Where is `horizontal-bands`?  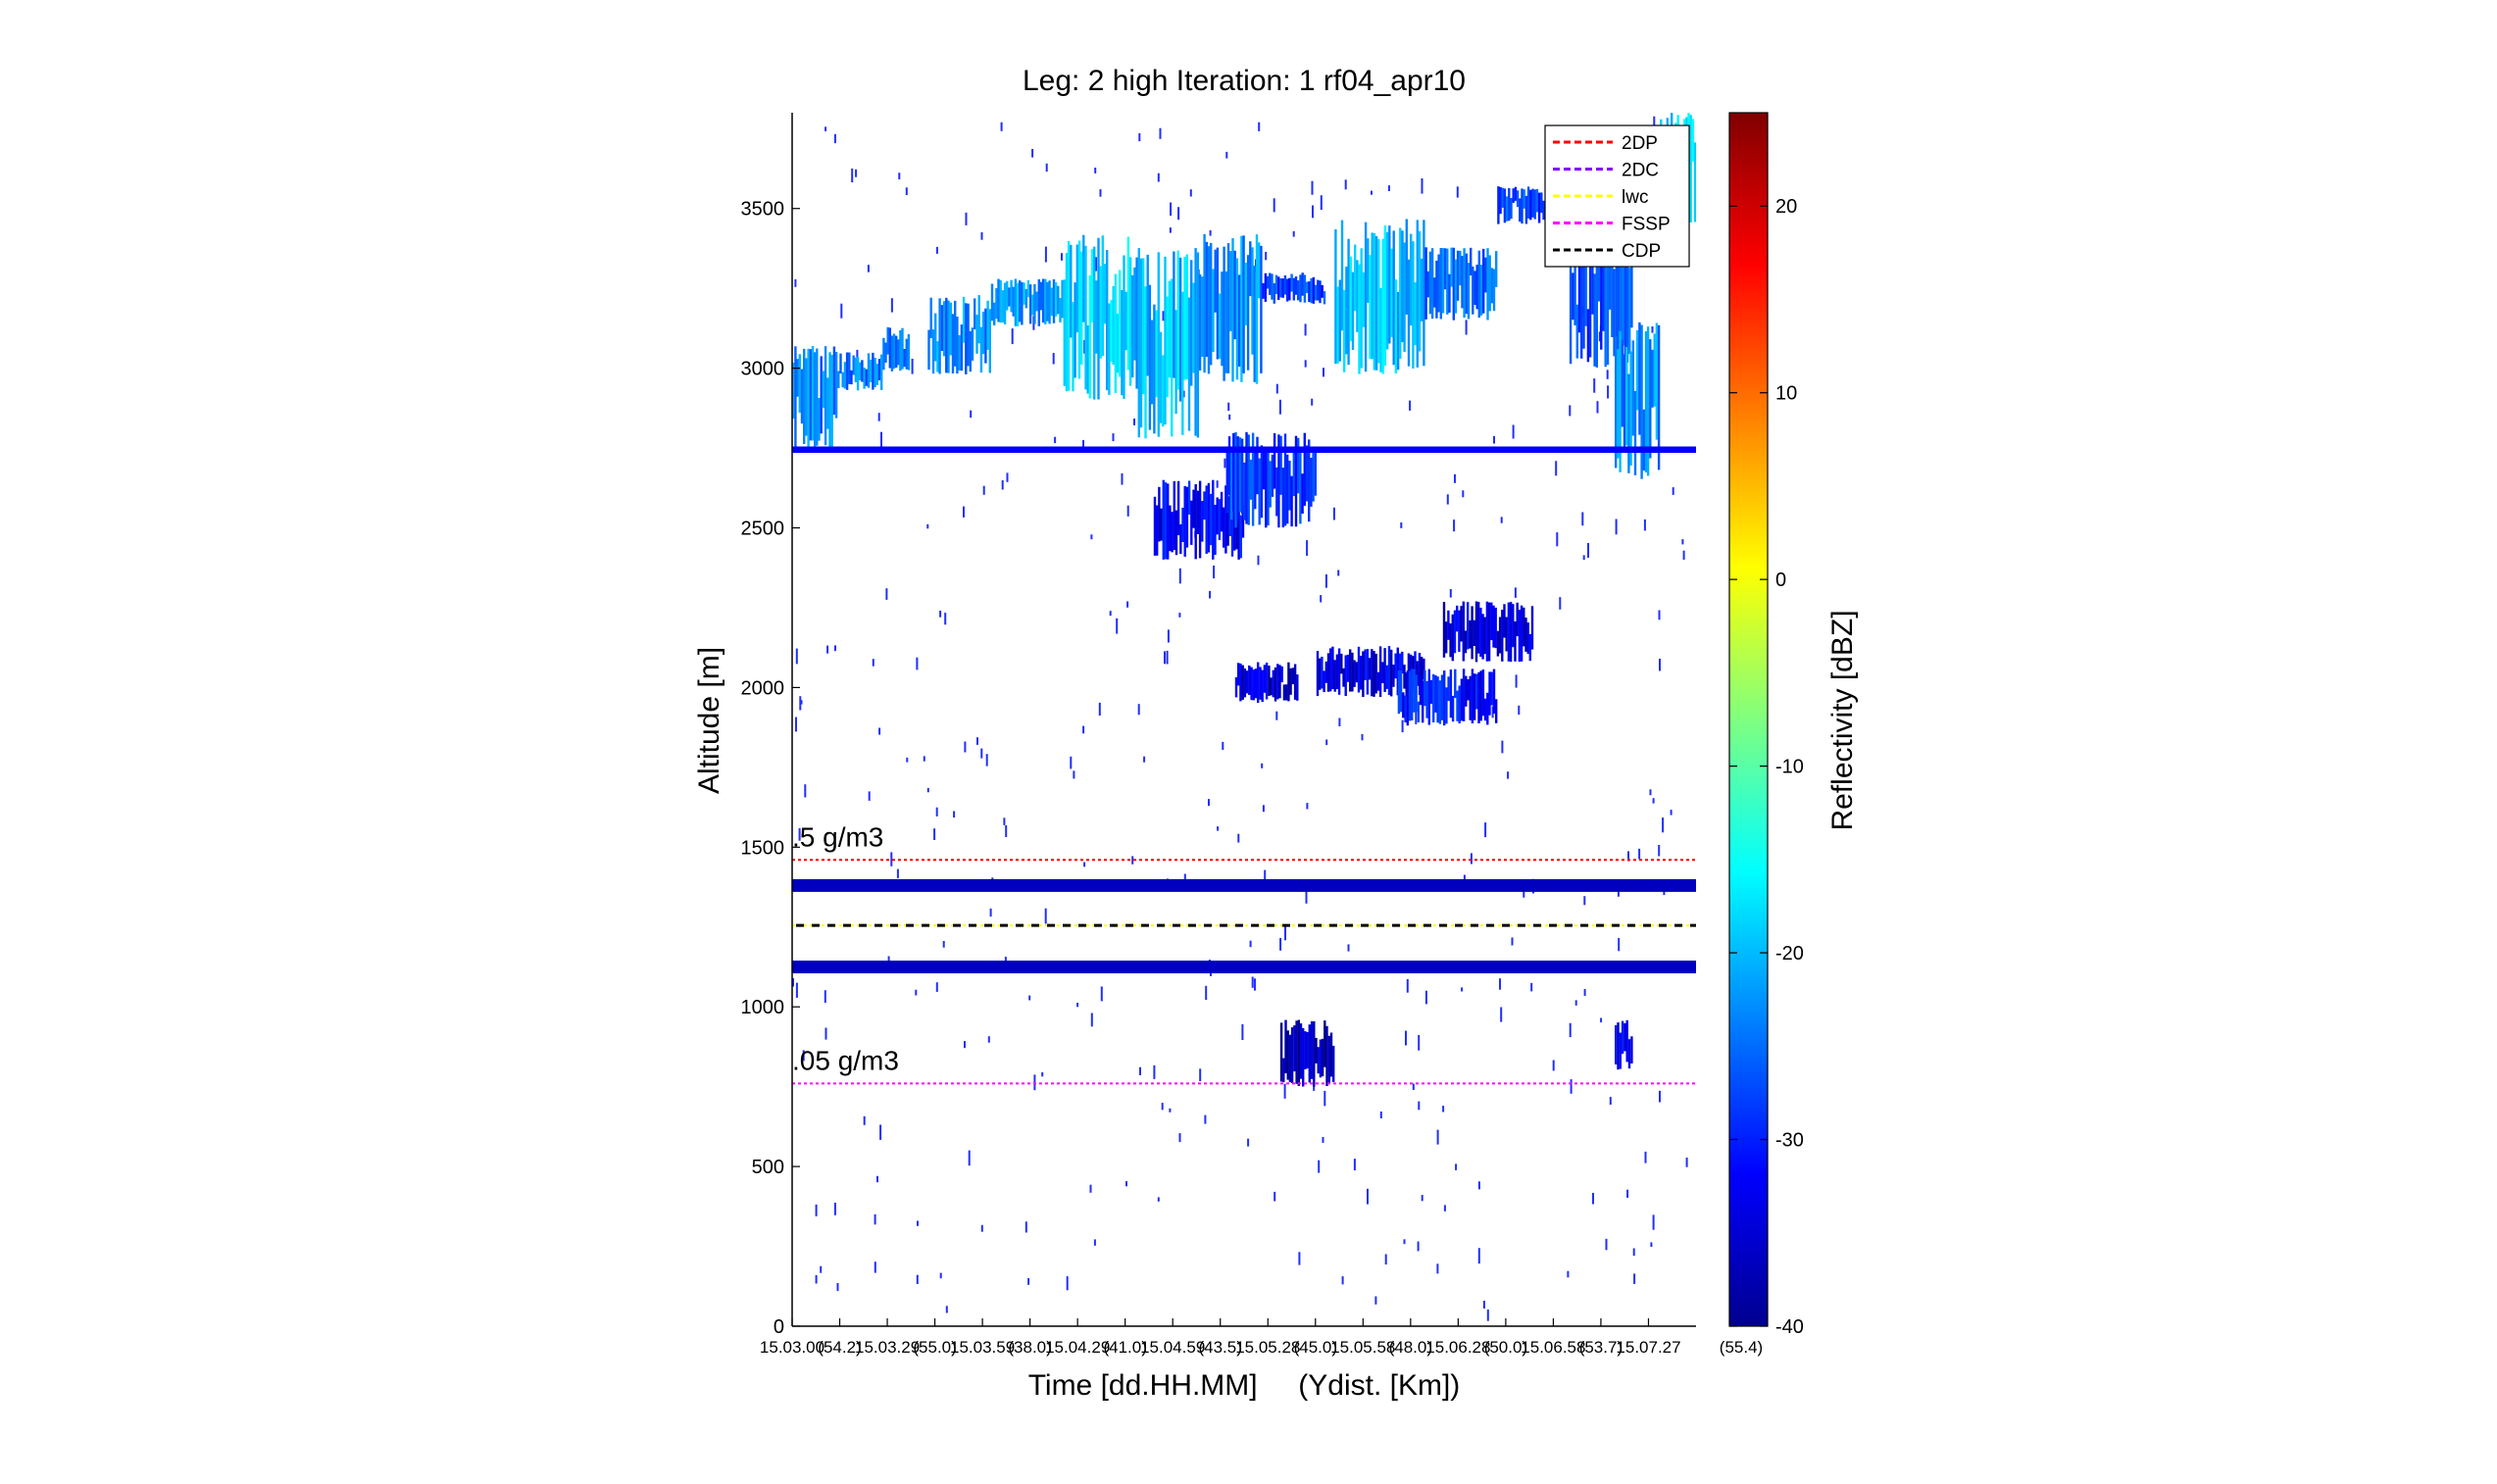 horizontal-bands is located at coordinates (1244, 709).